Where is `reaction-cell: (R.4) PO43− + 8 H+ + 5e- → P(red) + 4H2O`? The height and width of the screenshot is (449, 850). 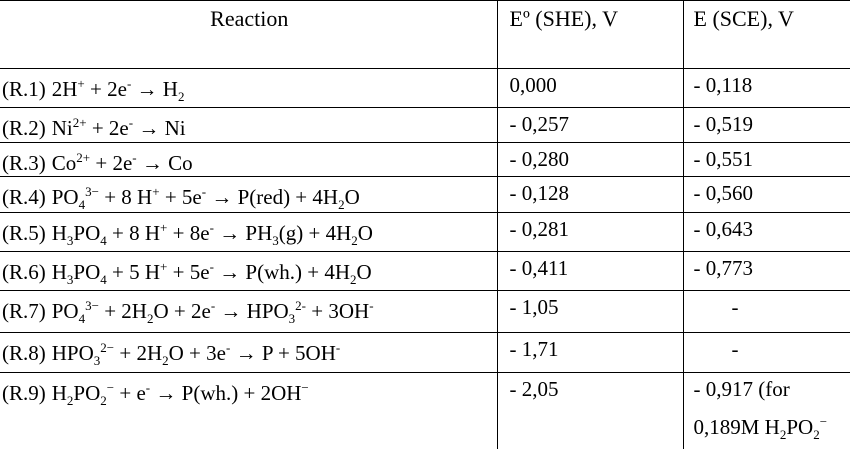 reaction-cell: (R.4) PO43− + 8 H+ + 5e- → P(red) + 4H2O is located at coordinates (249, 194).